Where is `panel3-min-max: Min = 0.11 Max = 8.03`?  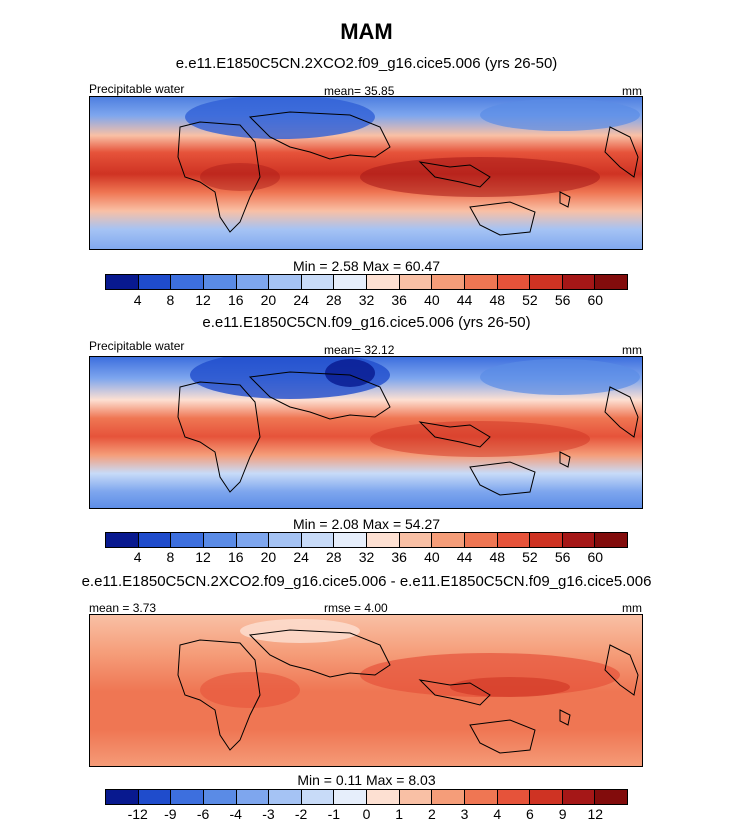 panel3-min-max: Min = 0.11 Max = 8.03 is located at coordinates (366, 780).